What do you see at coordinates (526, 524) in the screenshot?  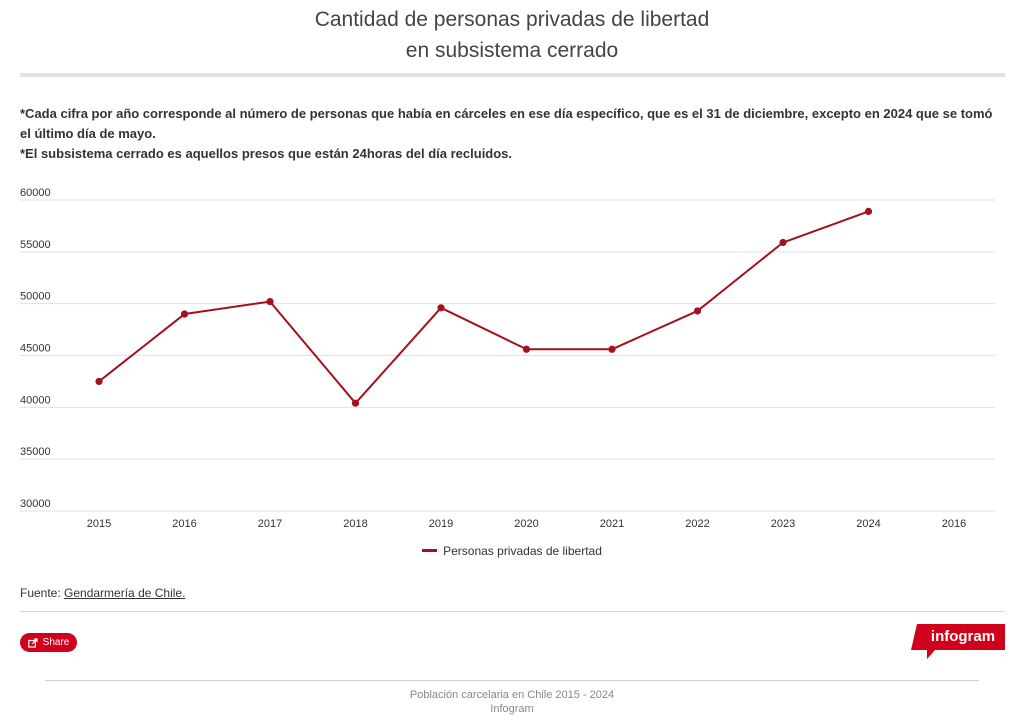 I see `x-tick-label: 2020` at bounding box center [526, 524].